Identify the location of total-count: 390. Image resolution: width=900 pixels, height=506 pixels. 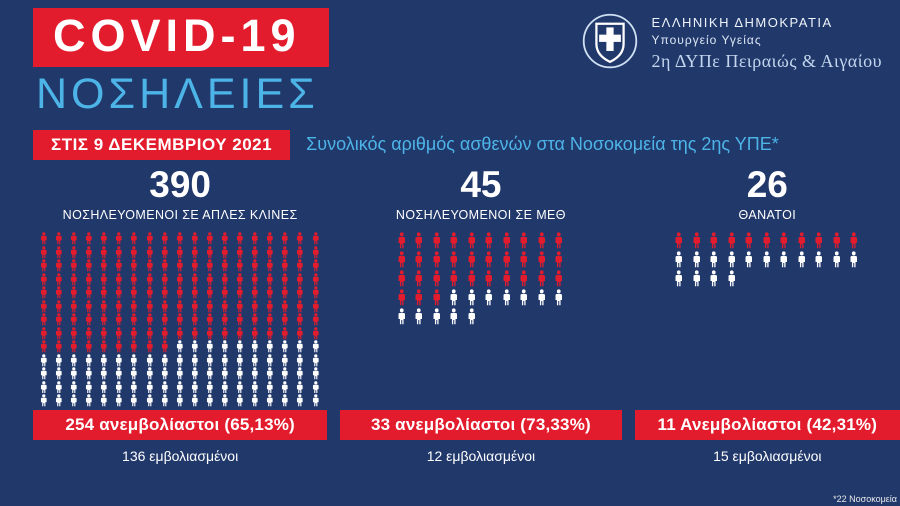
(180, 184).